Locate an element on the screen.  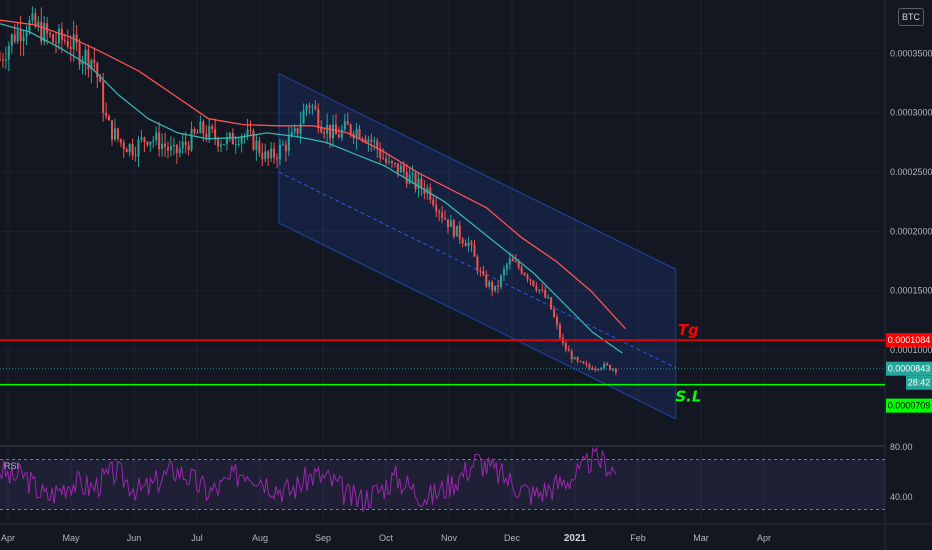
time-tick-label: Oct is located at coordinates (386, 538).